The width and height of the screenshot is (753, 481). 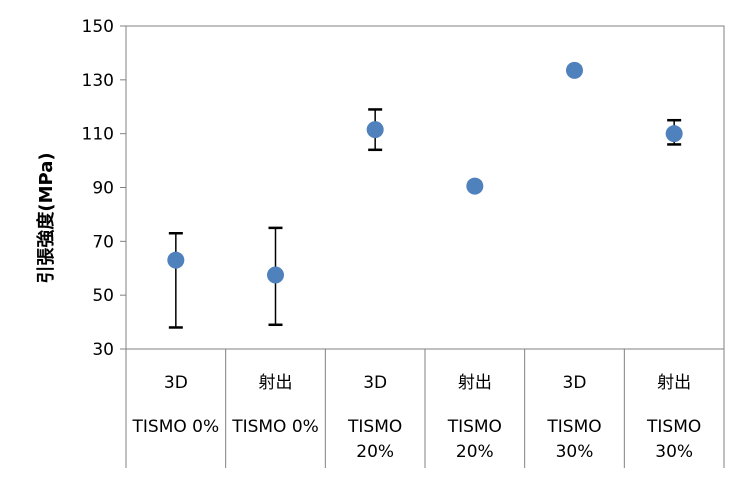 What do you see at coordinates (98, 135) in the screenshot?
I see `y-tick-label: 110` at bounding box center [98, 135].